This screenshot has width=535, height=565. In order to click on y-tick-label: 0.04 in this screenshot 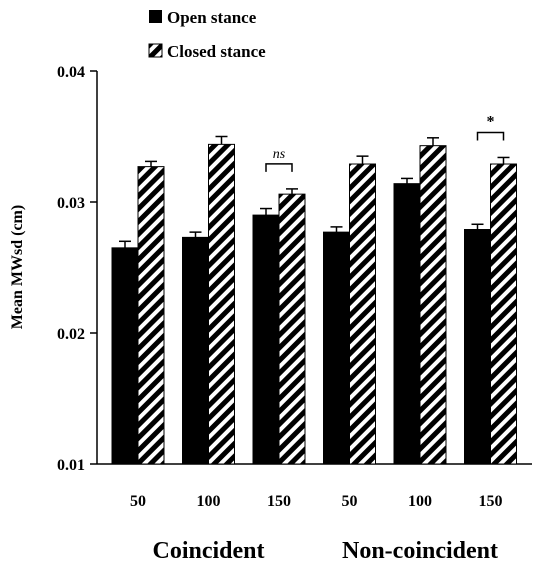, I will do `click(71, 72)`.